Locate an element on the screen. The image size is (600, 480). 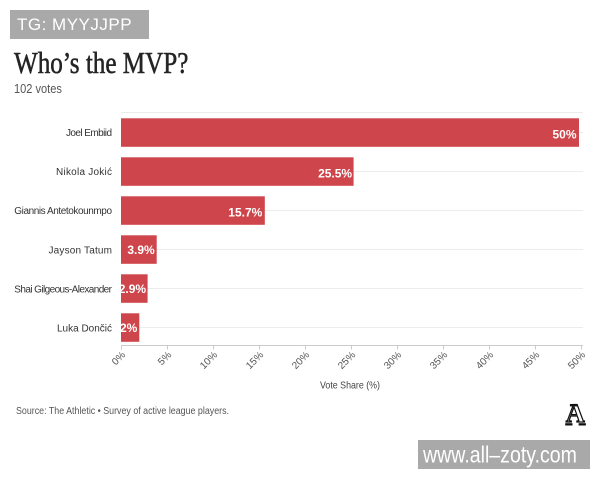
svg-text: 0% is located at coordinates (119, 359).